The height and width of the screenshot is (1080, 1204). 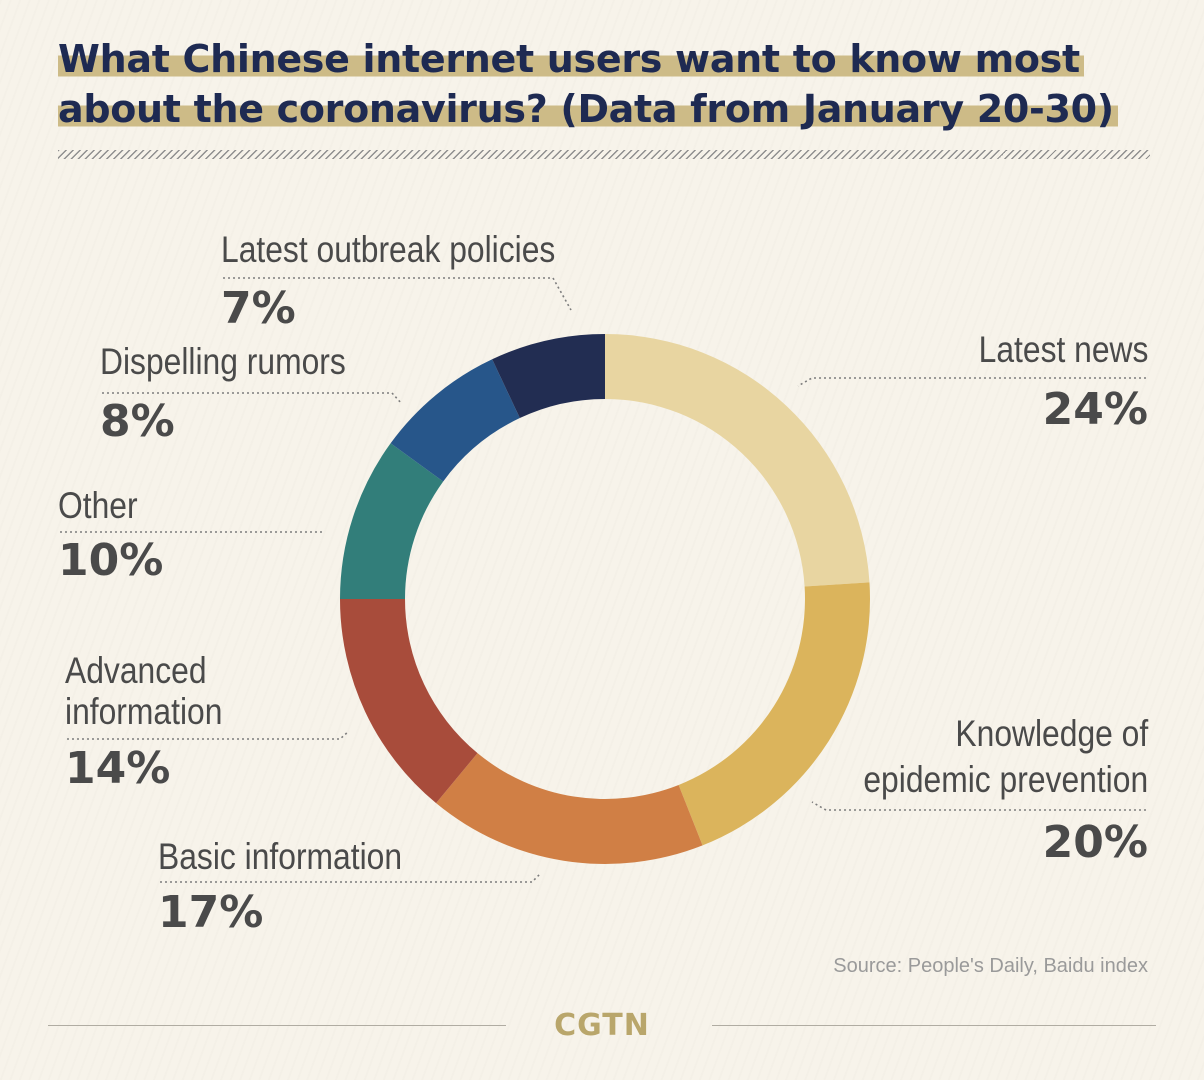 I want to click on leader-line-basic-information, so click(x=351, y=877).